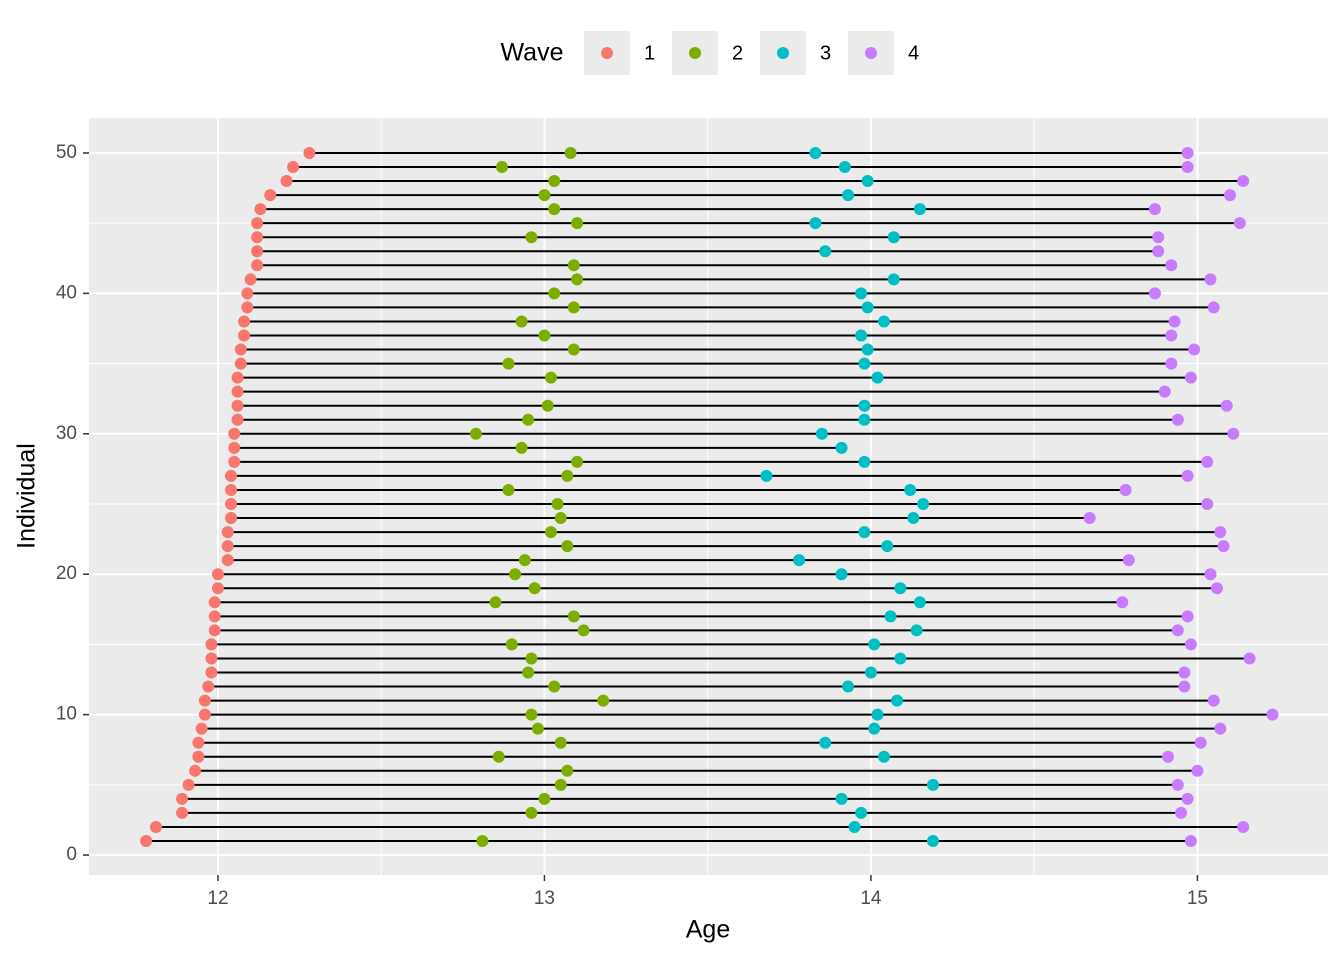 The width and height of the screenshot is (1344, 960). Describe the element at coordinates (737, 53) in the screenshot. I see `legend-label: 2` at that location.